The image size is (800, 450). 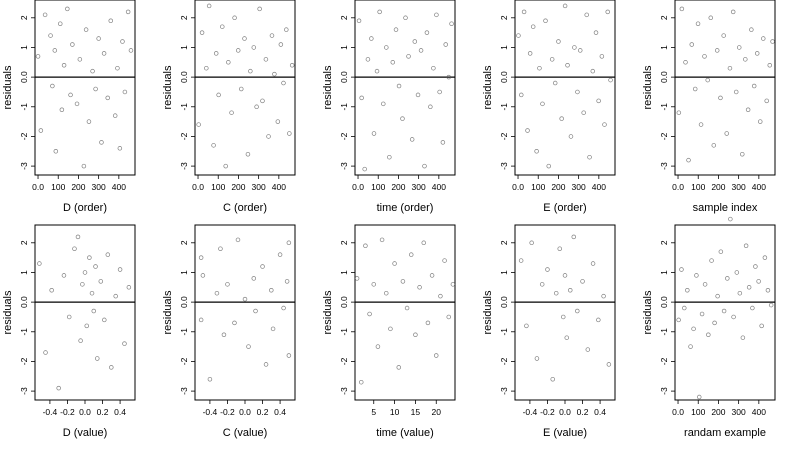 I want to click on x-tick-label: 0.4, so click(x=120, y=412).